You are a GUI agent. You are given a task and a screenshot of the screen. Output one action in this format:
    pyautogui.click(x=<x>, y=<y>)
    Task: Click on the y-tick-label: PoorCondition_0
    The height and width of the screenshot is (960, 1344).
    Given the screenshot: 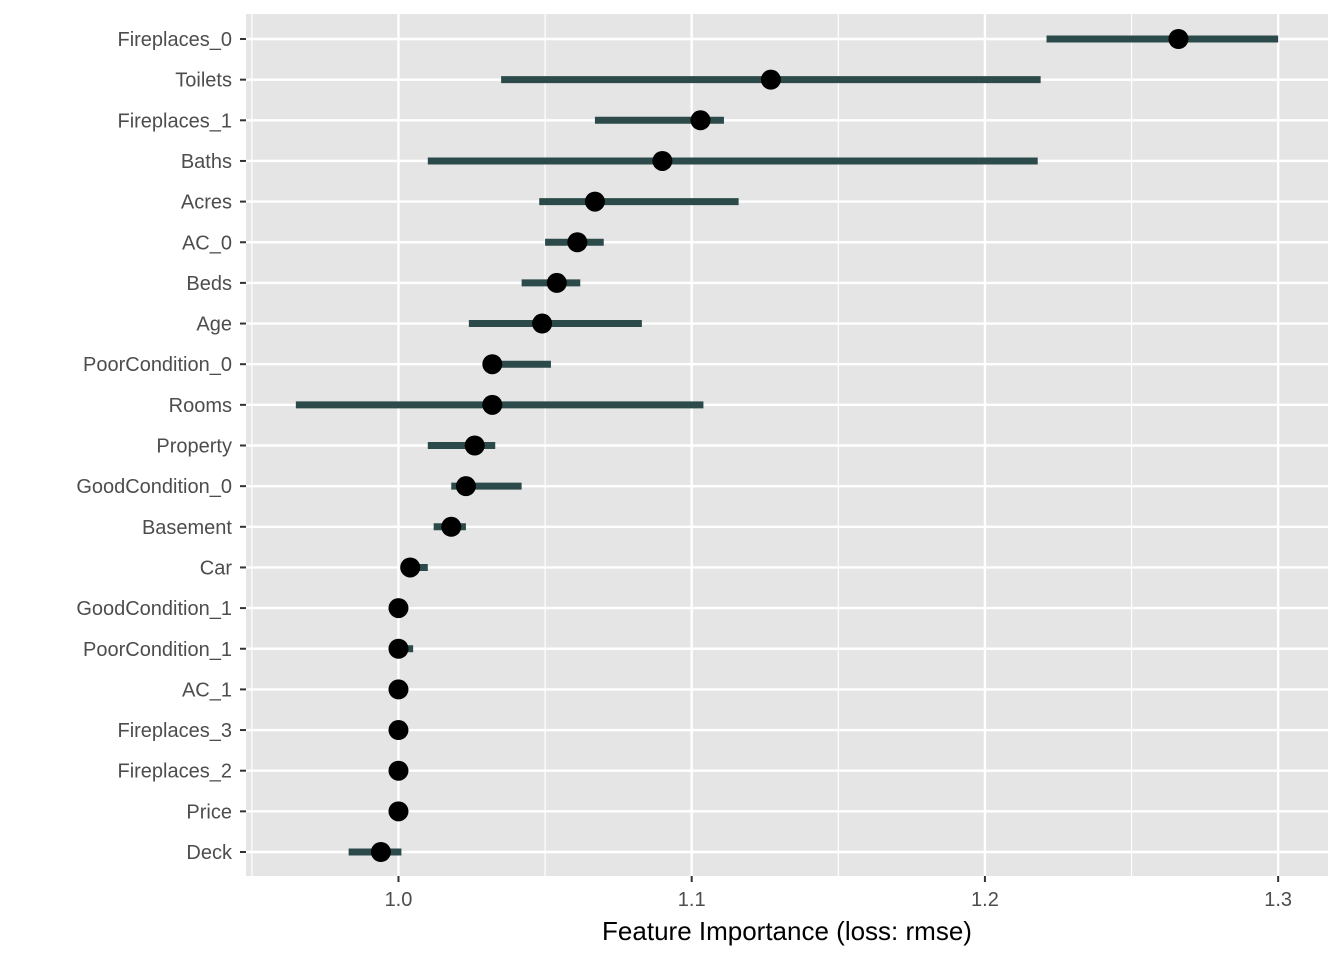 What is the action you would take?
    pyautogui.click(x=157, y=365)
    